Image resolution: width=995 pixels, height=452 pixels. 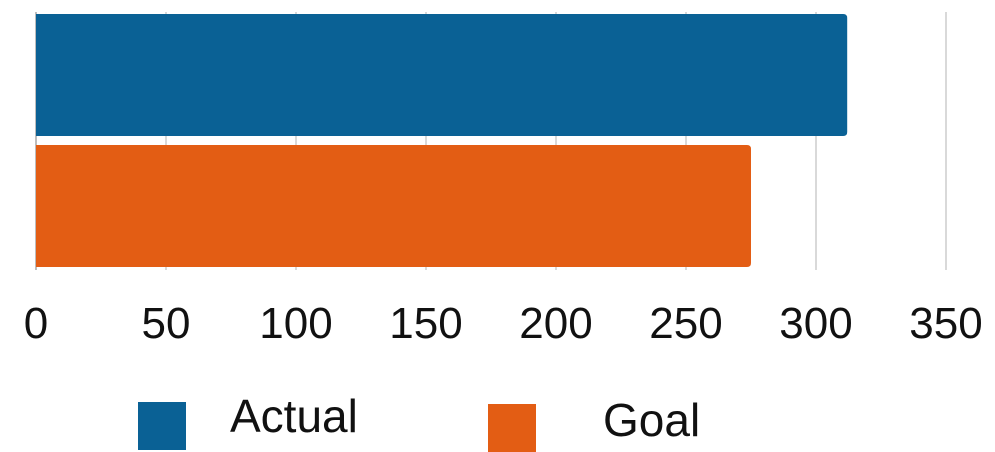 I want to click on legend: Actual Goal, so click(x=419, y=421).